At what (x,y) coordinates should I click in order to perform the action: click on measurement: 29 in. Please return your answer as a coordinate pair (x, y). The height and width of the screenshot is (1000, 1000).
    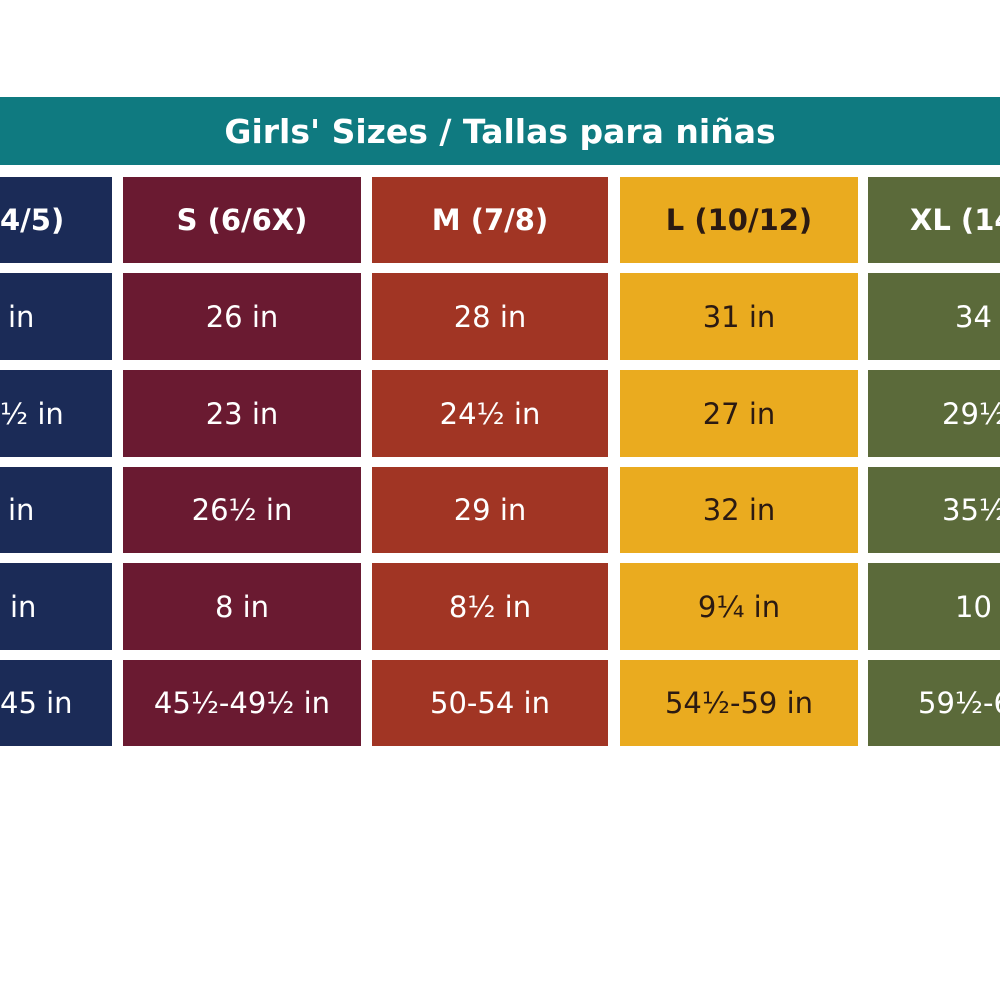
    Looking at the image, I should click on (490, 510).